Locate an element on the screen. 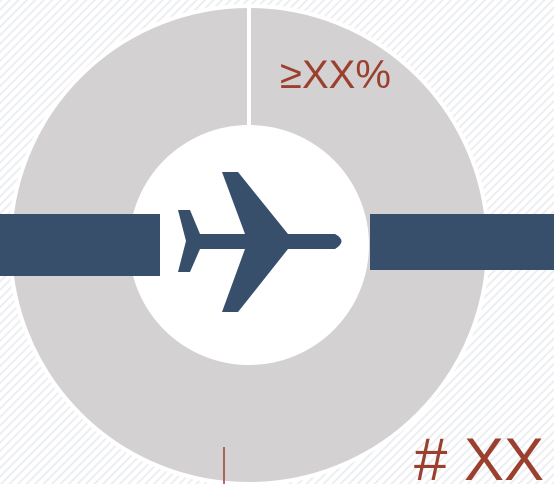 Image resolution: width=554 pixels, height=484 pixels. airplane-icon is located at coordinates (260, 242).